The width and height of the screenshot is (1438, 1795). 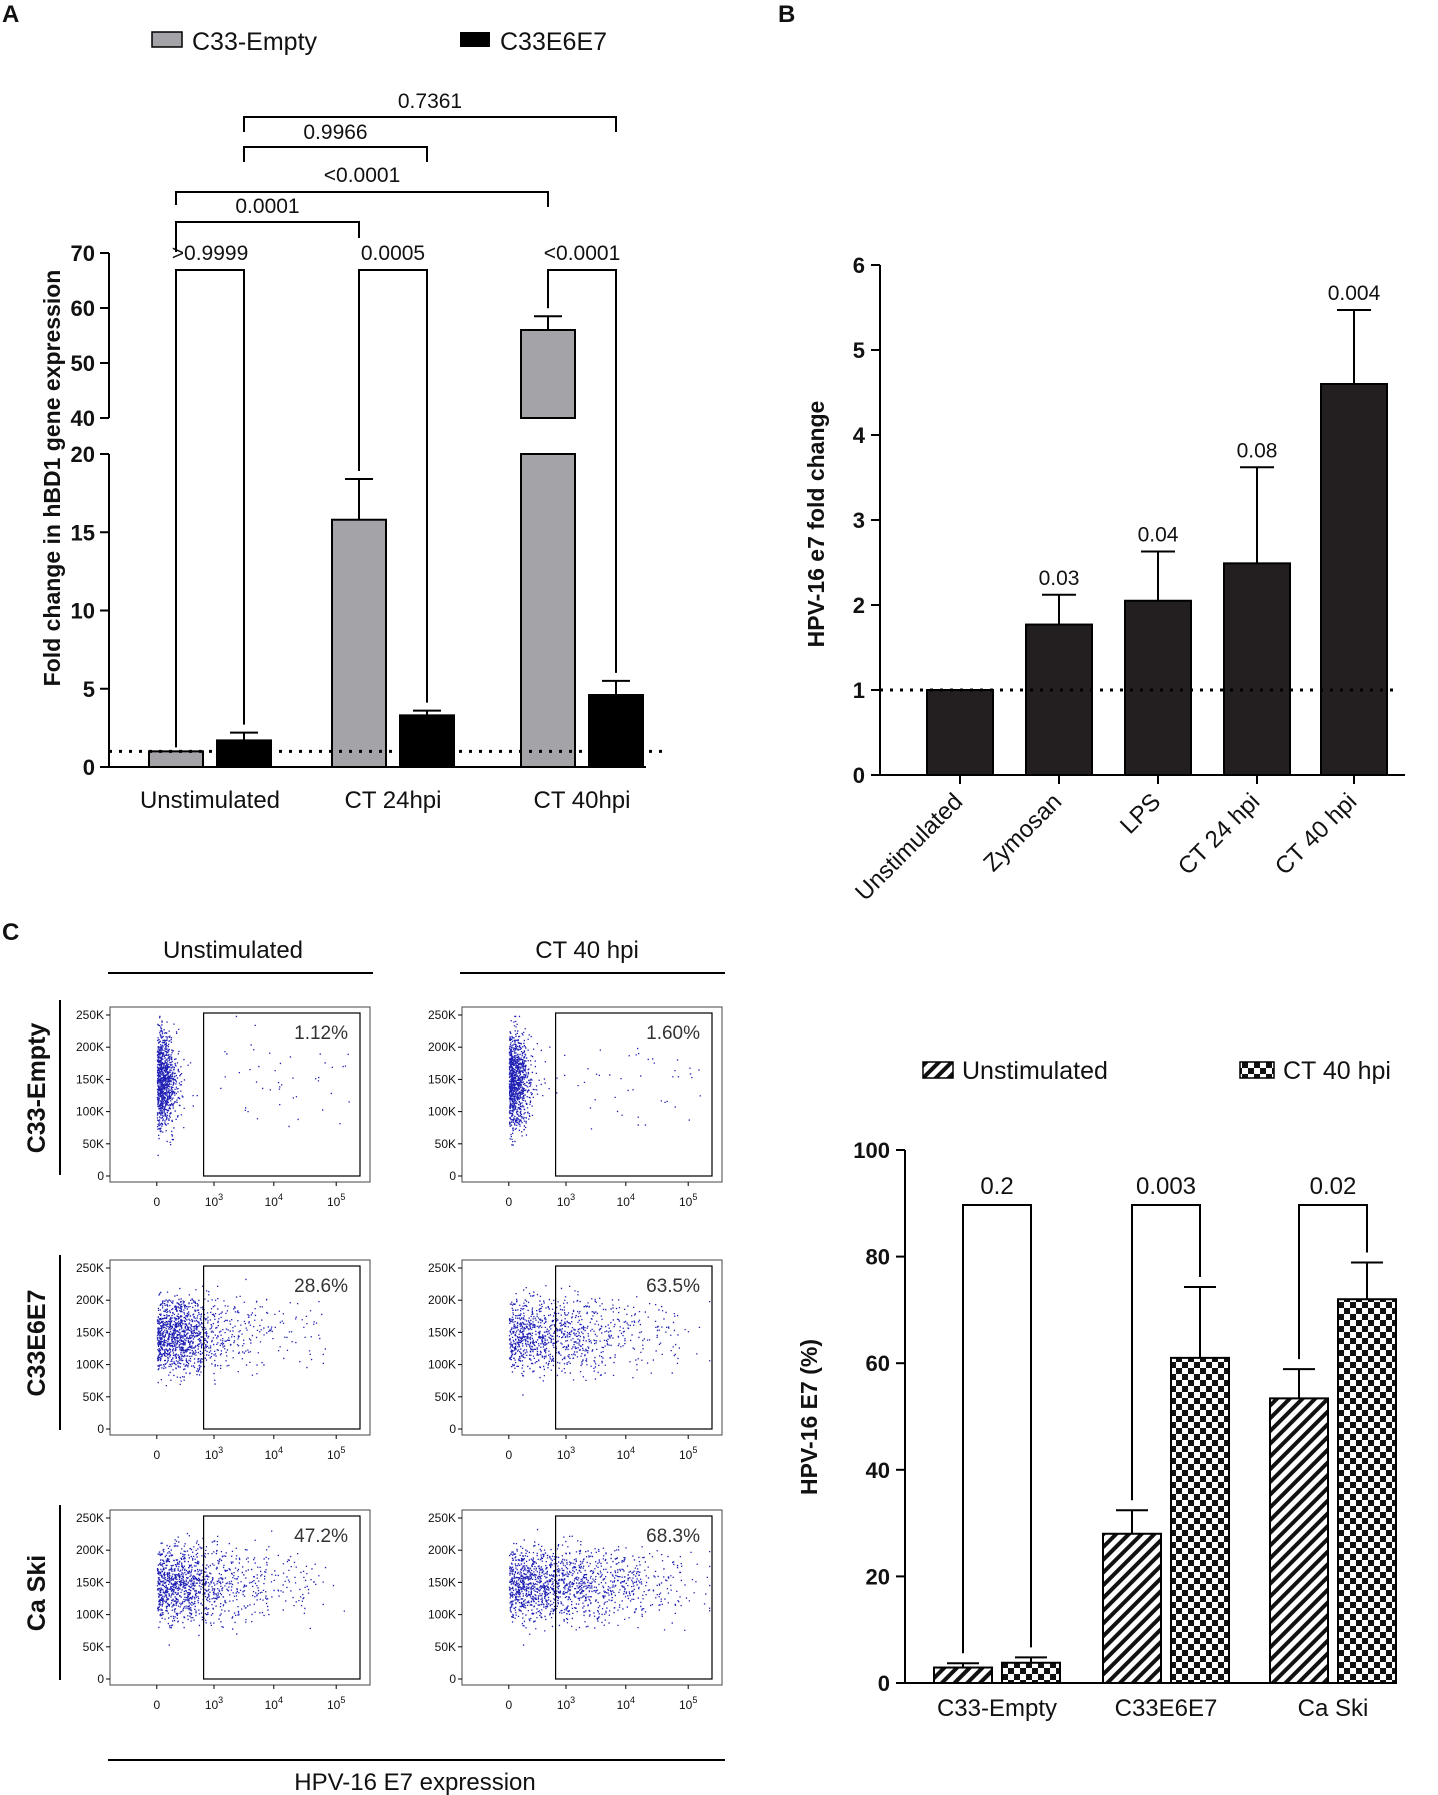 I want to click on c-y-tick-label: 100, so click(x=871, y=1150).